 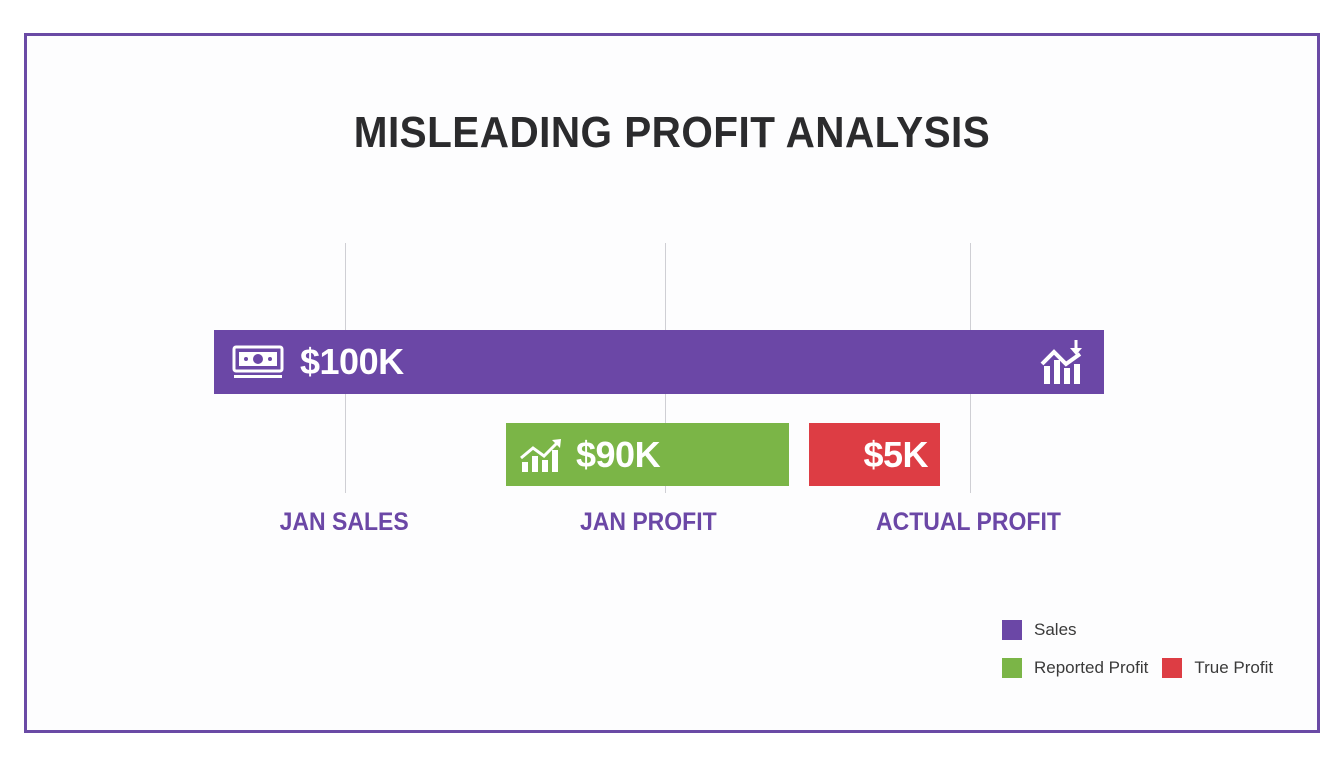 I want to click on legend-row-2: Reported Profit True Profit, so click(x=1144, y=668).